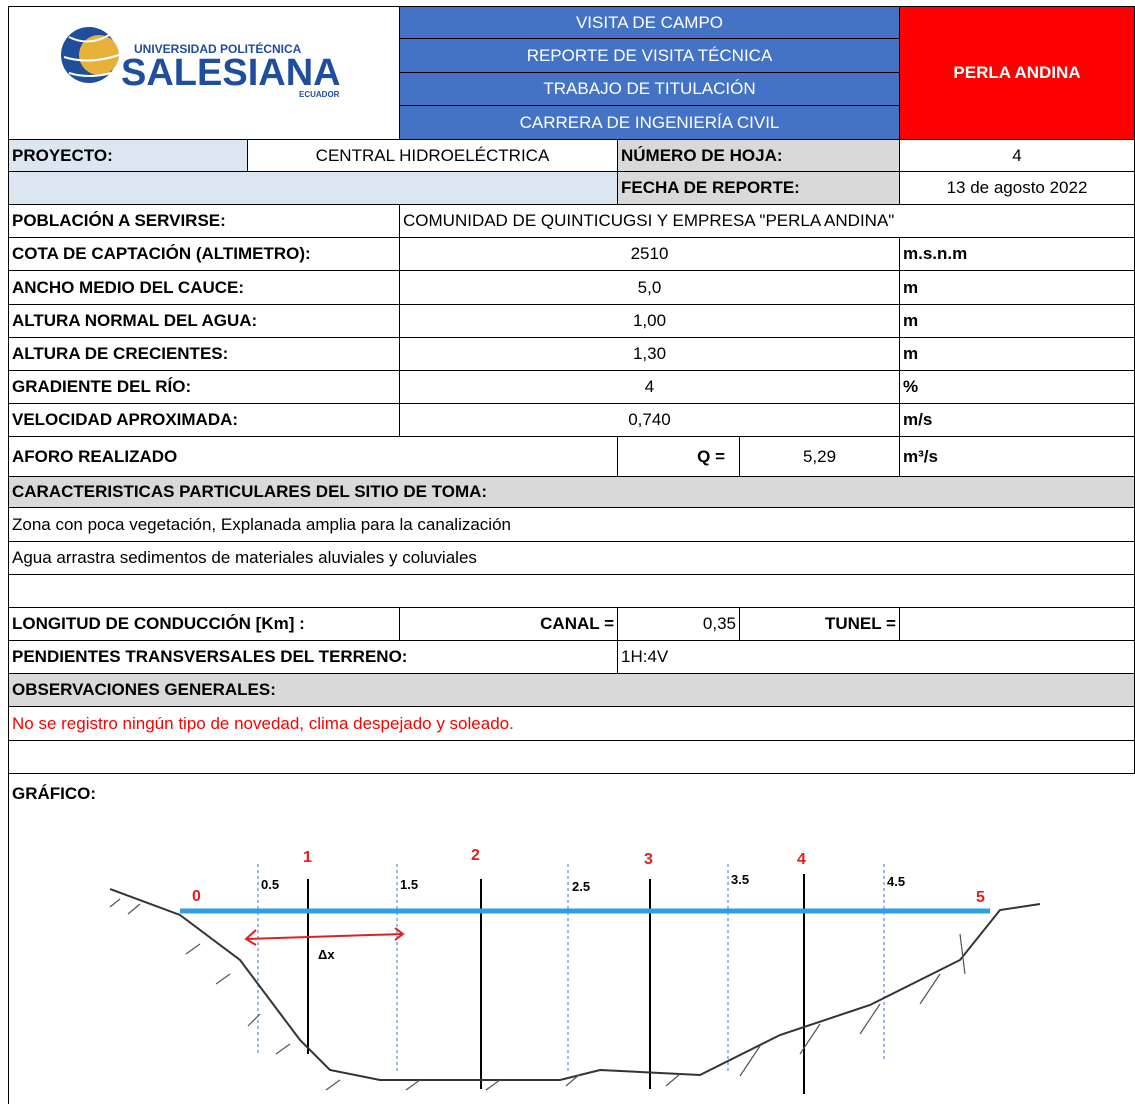 This screenshot has width=1135, height=1104. Describe the element at coordinates (581, 886) in the screenshot. I see `station-label: 2.5` at that location.